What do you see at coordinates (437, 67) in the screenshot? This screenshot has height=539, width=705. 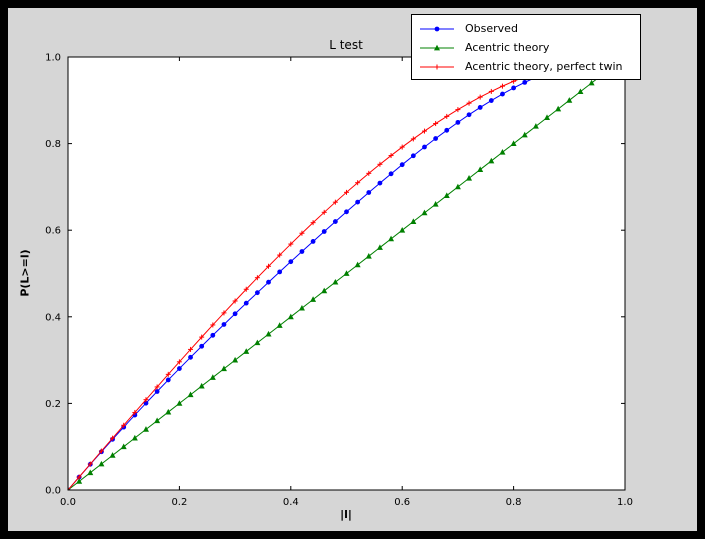 I see `perfect-twin-line-sample` at bounding box center [437, 67].